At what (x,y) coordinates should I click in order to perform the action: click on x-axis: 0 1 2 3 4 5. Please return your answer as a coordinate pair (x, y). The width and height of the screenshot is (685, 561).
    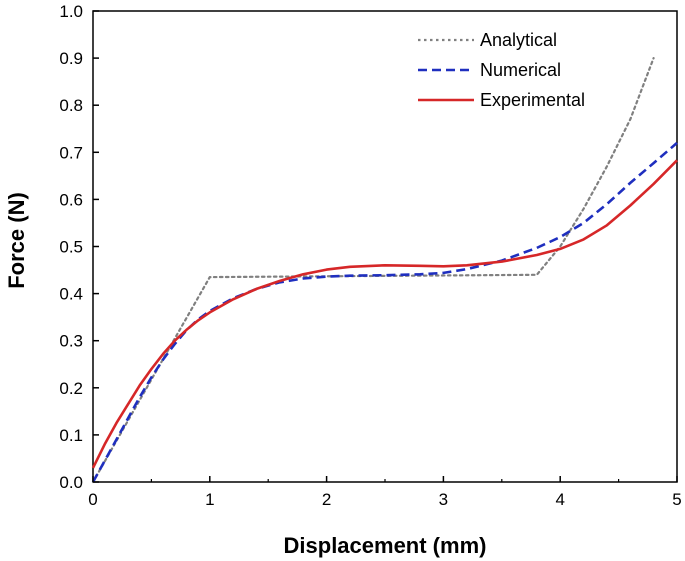
    Looking at the image, I should click on (385, 492).